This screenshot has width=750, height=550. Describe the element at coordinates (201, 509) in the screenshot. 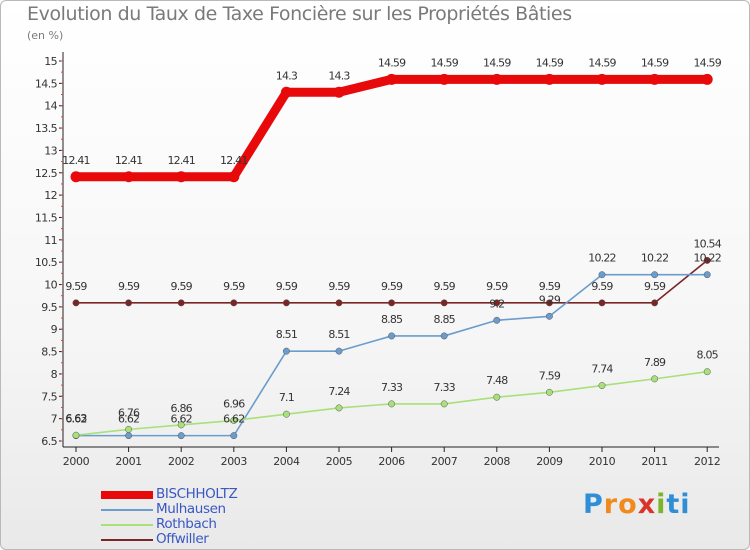

I see `legend-item: Mulhausen` at that location.